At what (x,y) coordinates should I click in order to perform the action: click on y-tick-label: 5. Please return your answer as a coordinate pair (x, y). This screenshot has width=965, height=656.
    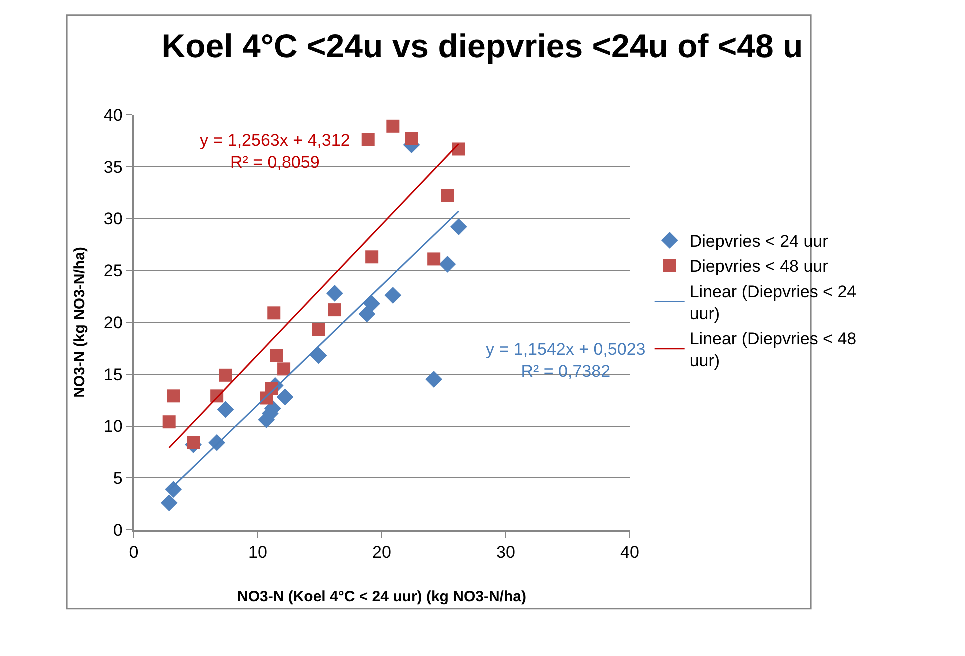
    Looking at the image, I should click on (118, 478).